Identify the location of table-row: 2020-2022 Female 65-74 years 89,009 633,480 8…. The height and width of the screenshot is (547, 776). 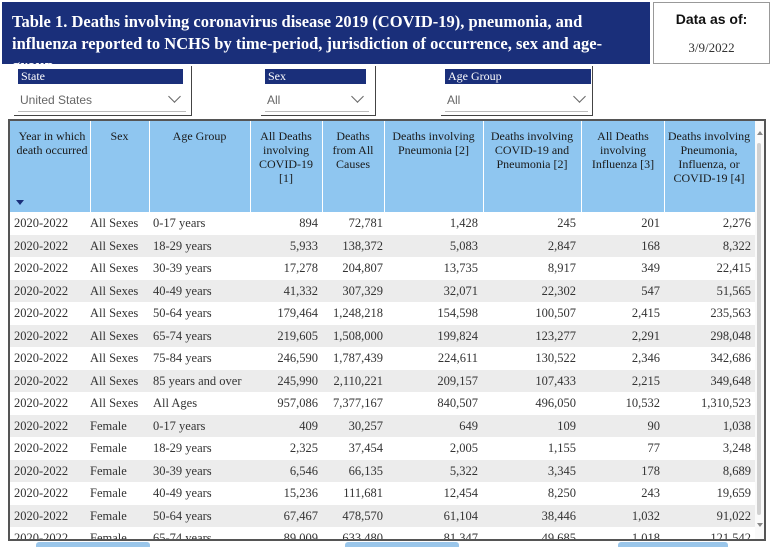
(382, 534).